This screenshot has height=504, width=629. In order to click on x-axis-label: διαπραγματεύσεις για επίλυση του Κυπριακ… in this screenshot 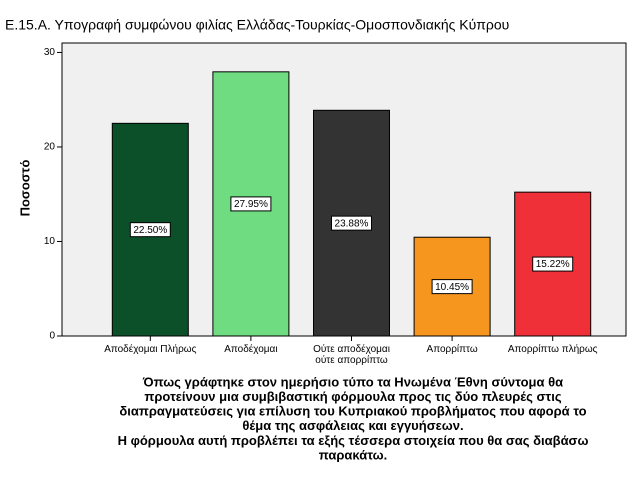, I will do `click(352, 411)`.